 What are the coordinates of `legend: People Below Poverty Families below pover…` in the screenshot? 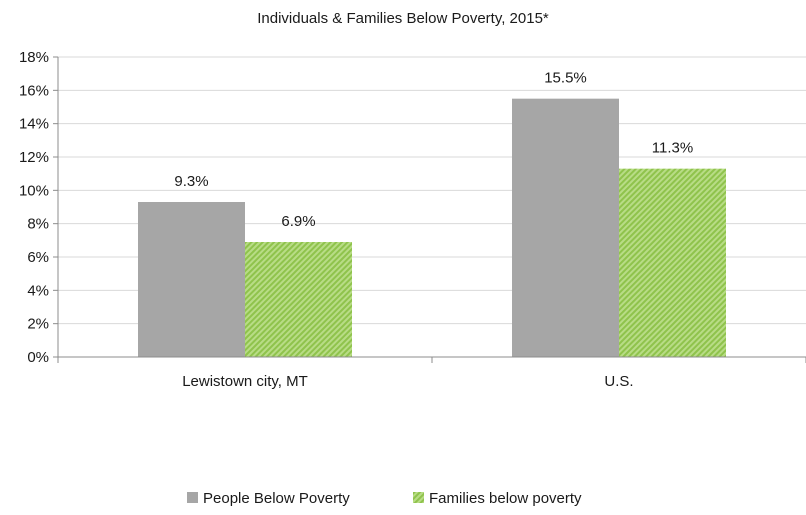 It's located at (384, 498).